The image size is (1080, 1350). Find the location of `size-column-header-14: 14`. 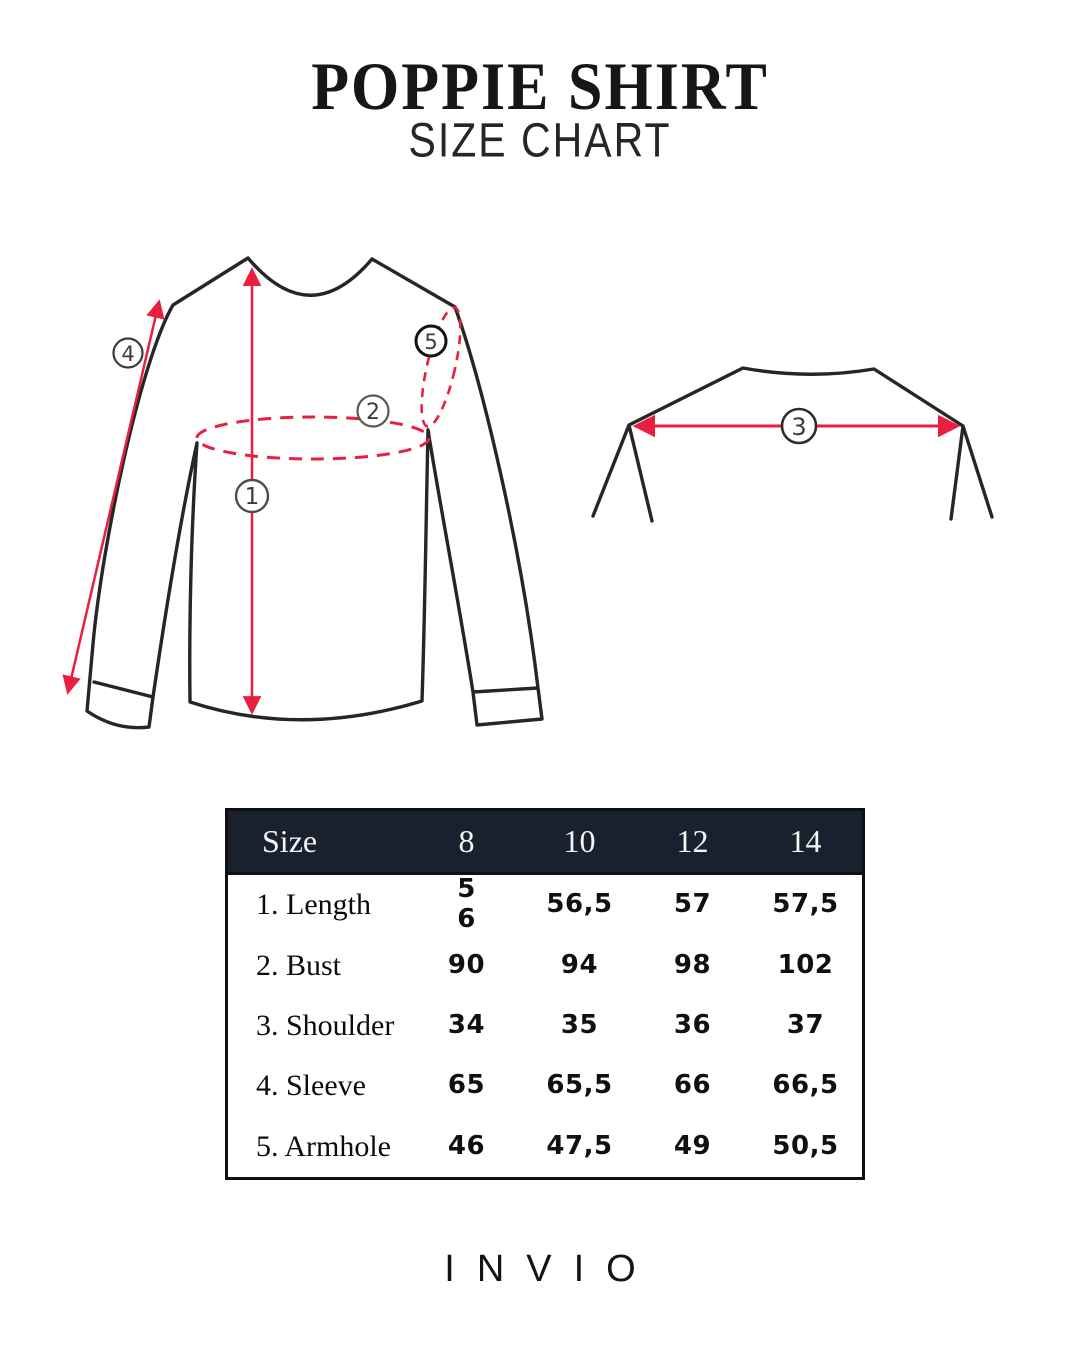

size-column-header-14: 14 is located at coordinates (805, 843).